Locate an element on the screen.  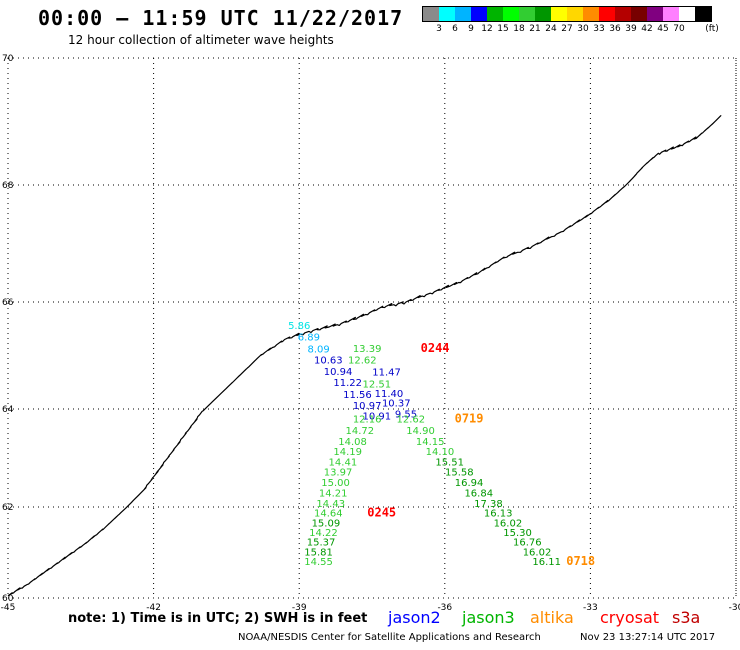
wave-height-value: 9.55 is located at coordinates (406, 414).